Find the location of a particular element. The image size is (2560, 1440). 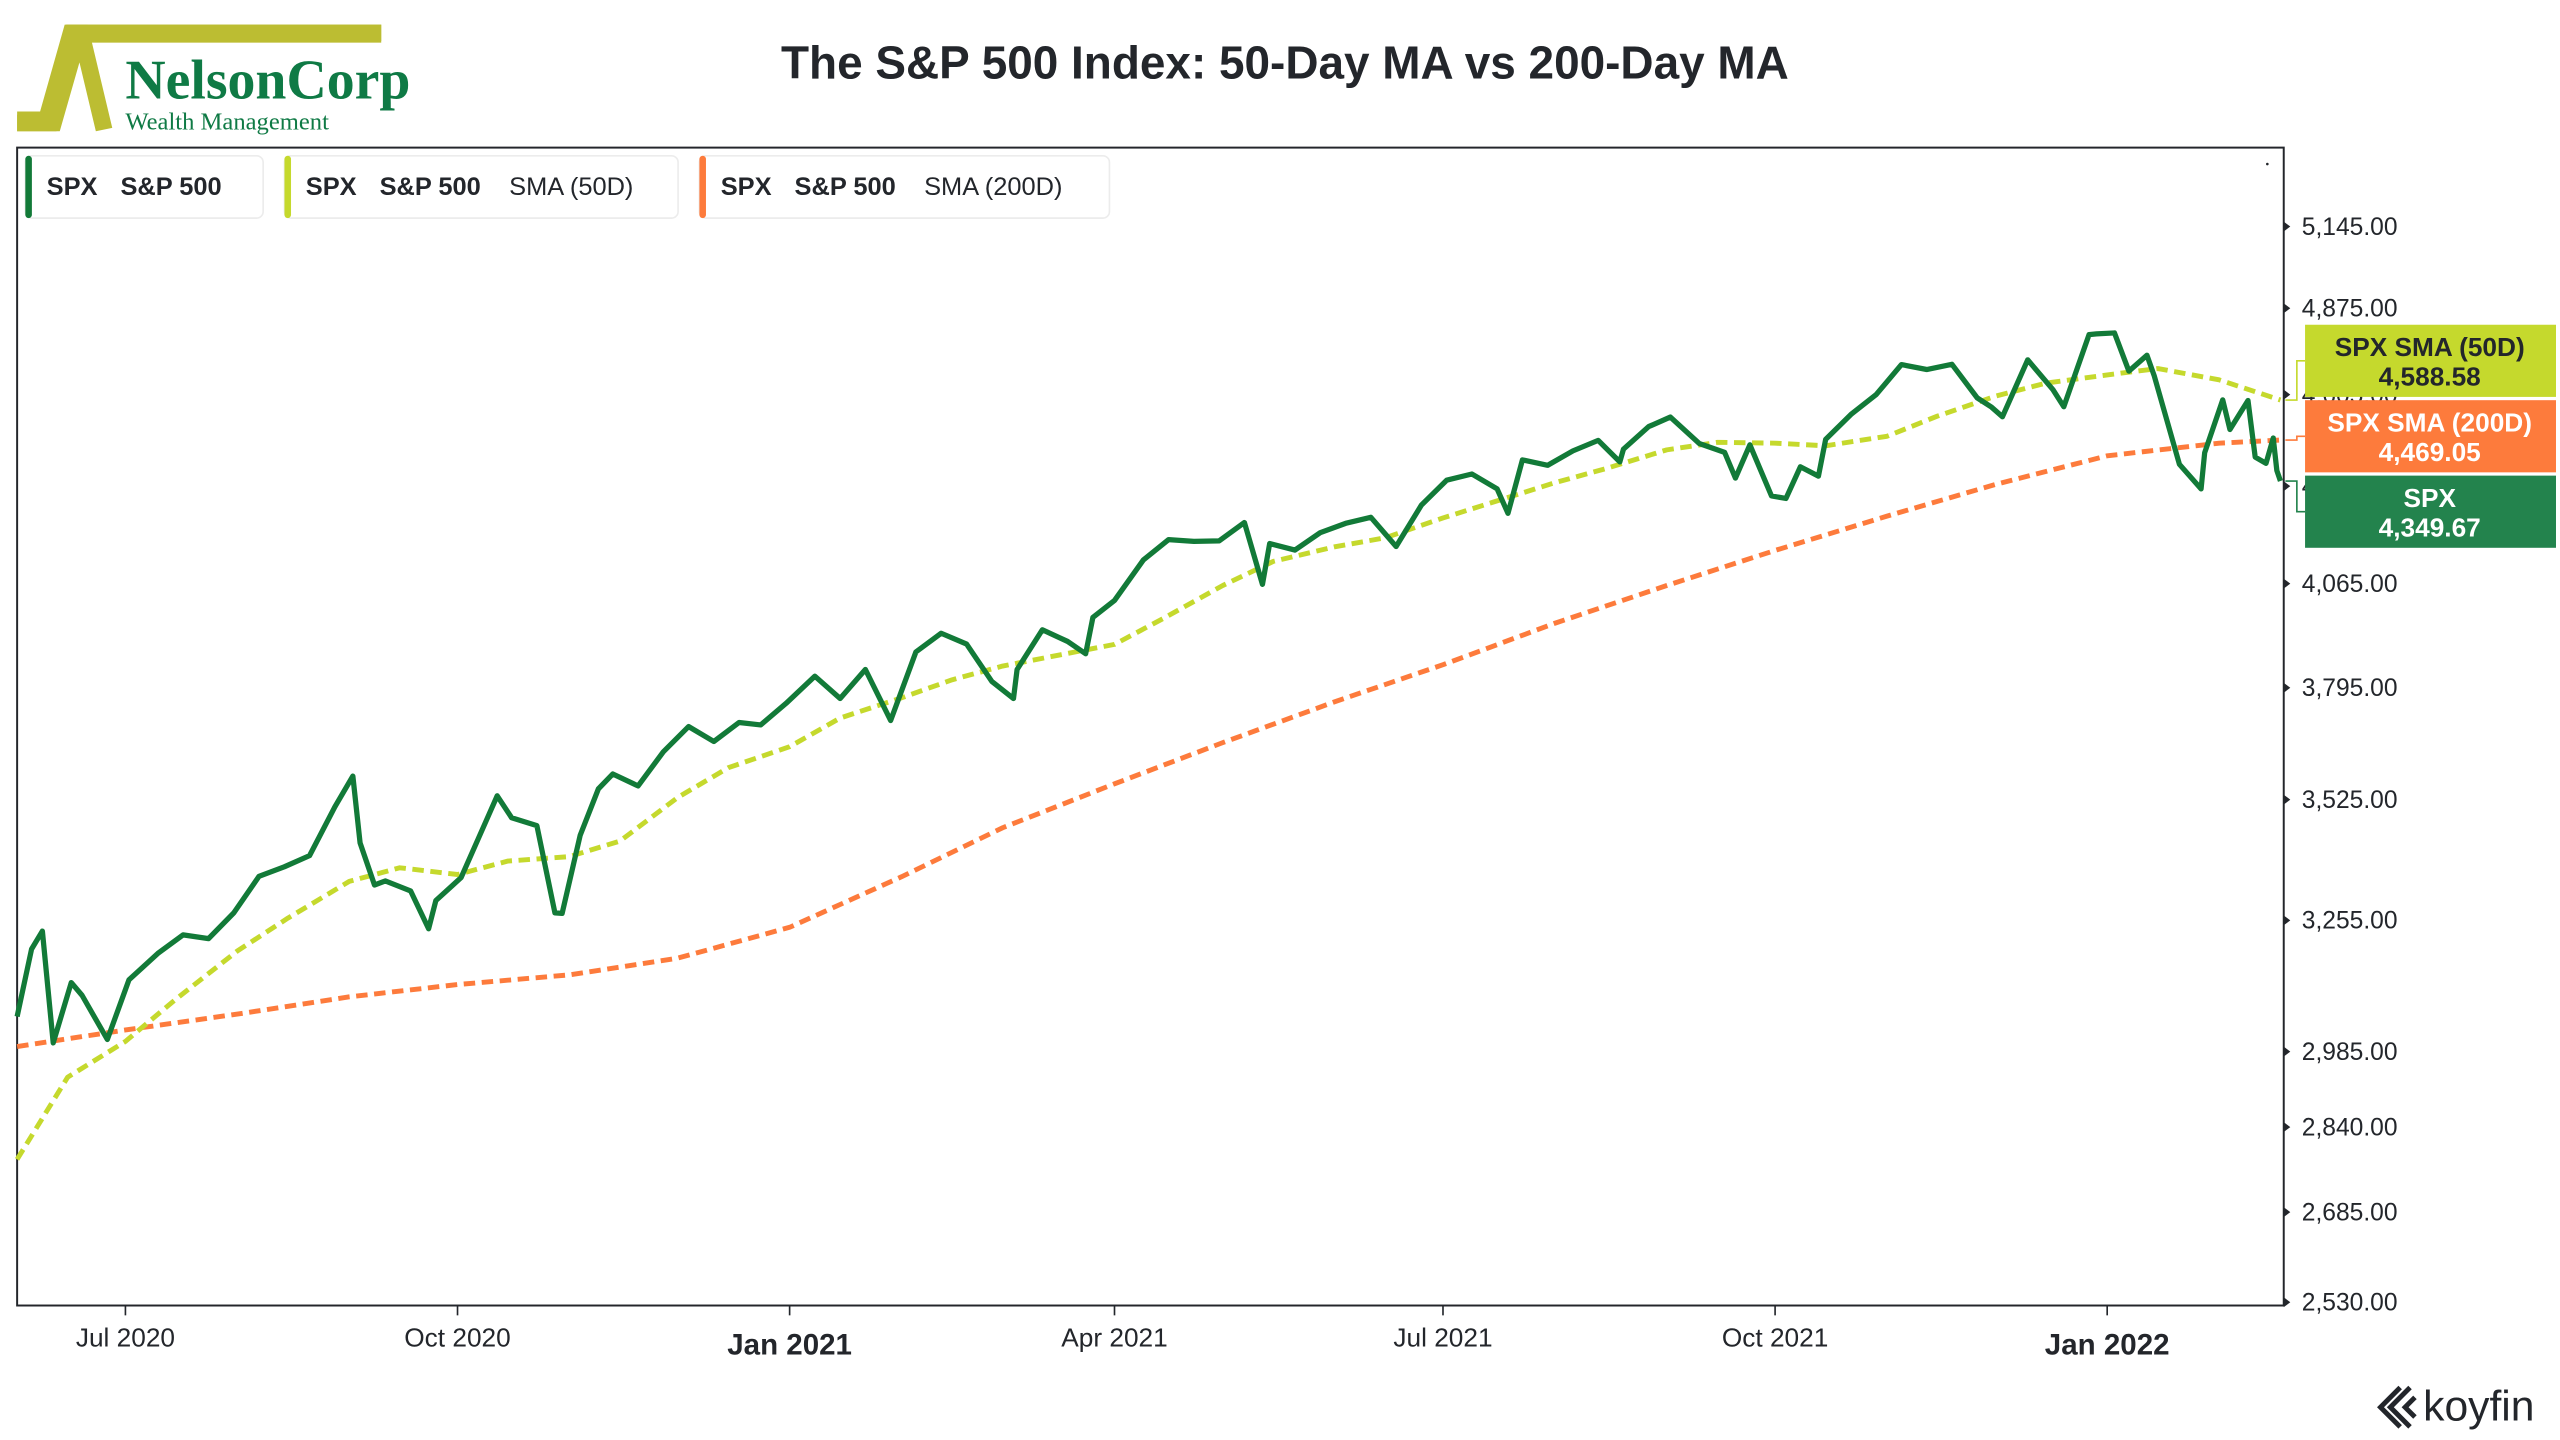

legend-item: SPX S&P 500 is located at coordinates (144, 186).